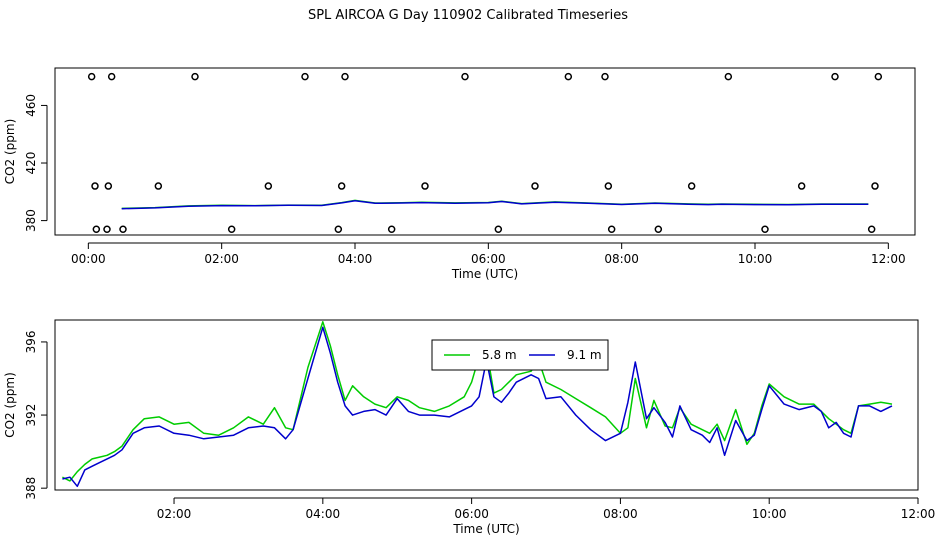  What do you see at coordinates (495, 204) in the screenshot?
I see `series-line-9-1-m` at bounding box center [495, 204].